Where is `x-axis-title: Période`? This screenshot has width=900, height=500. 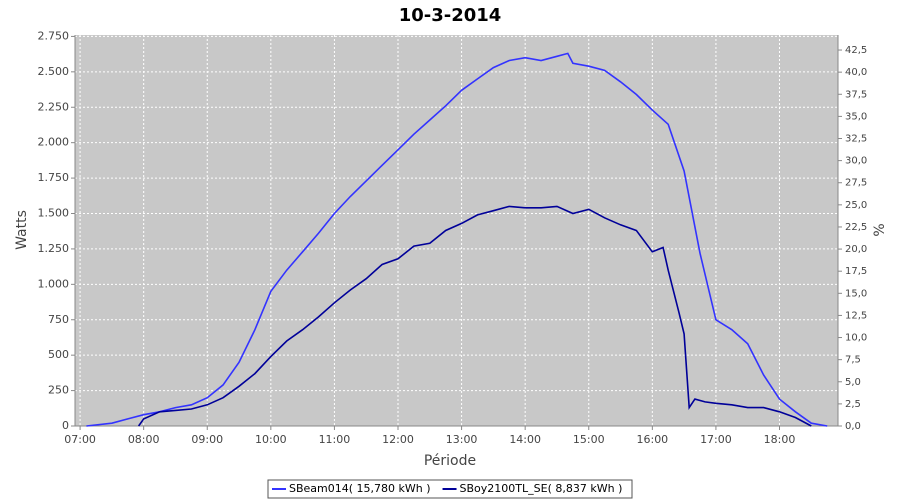
x-axis-title: Période is located at coordinates (450, 461).